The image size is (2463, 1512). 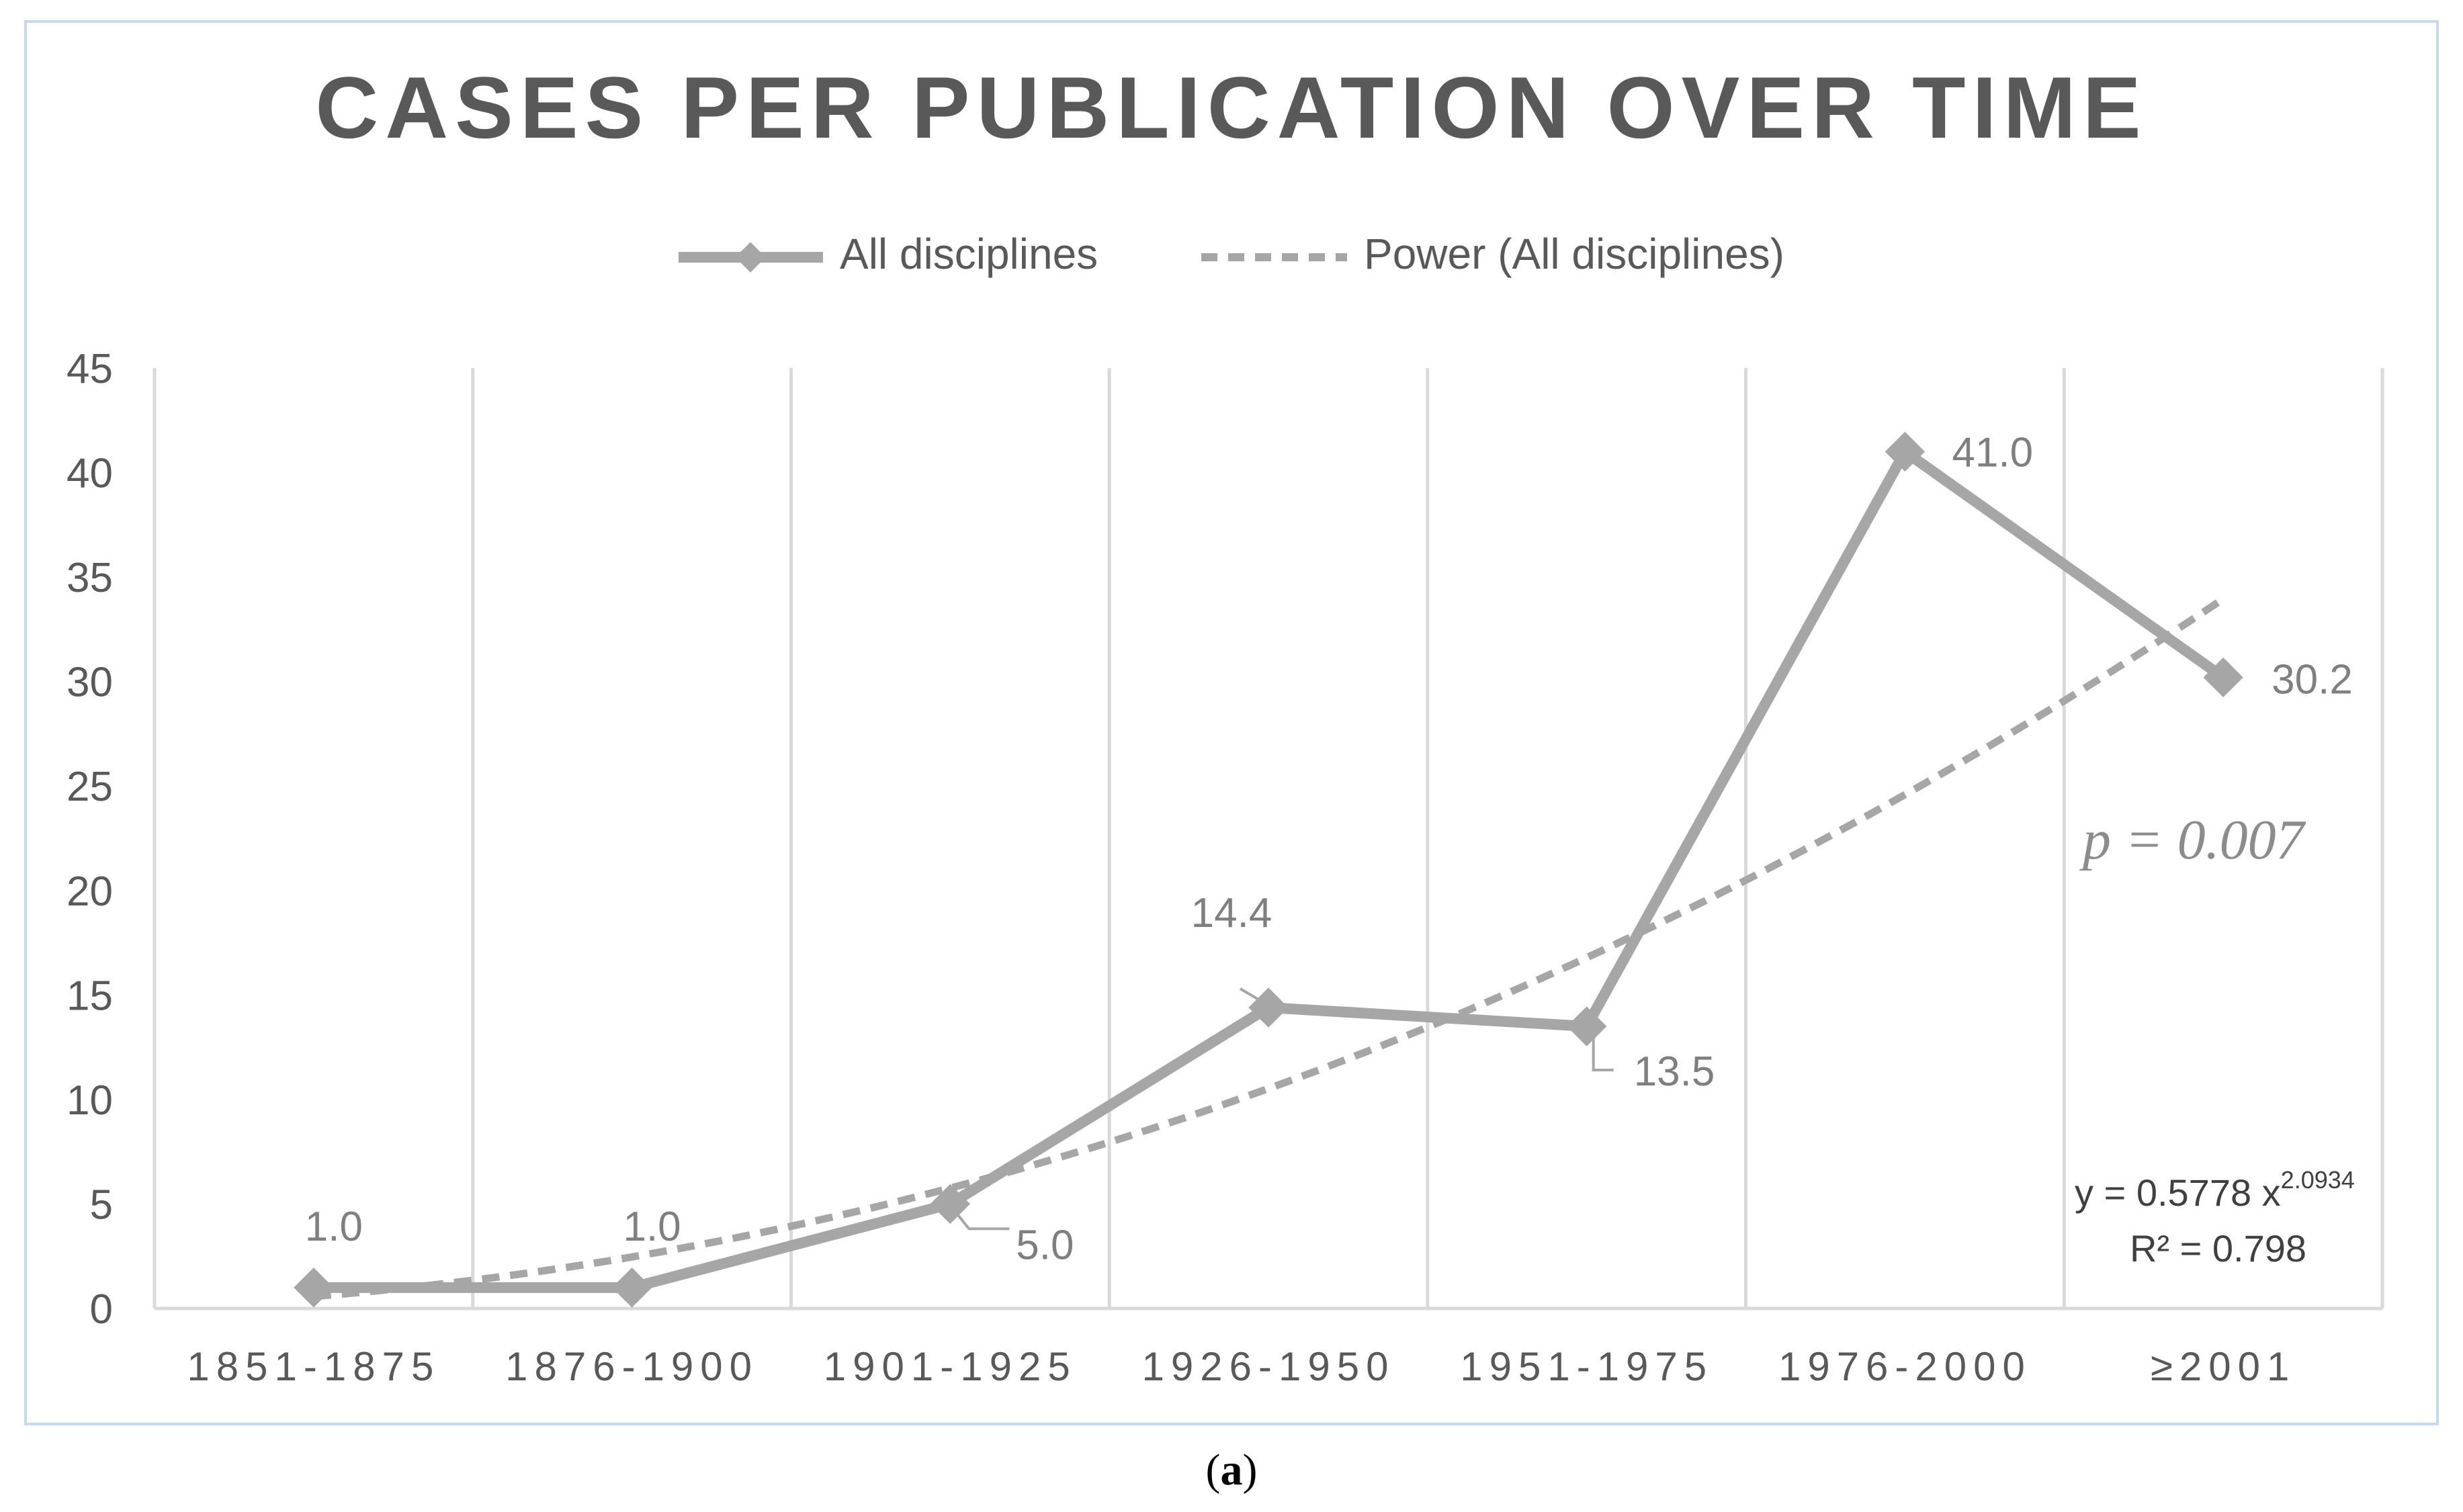 I want to click on y-tick-label: 20, so click(x=90, y=892).